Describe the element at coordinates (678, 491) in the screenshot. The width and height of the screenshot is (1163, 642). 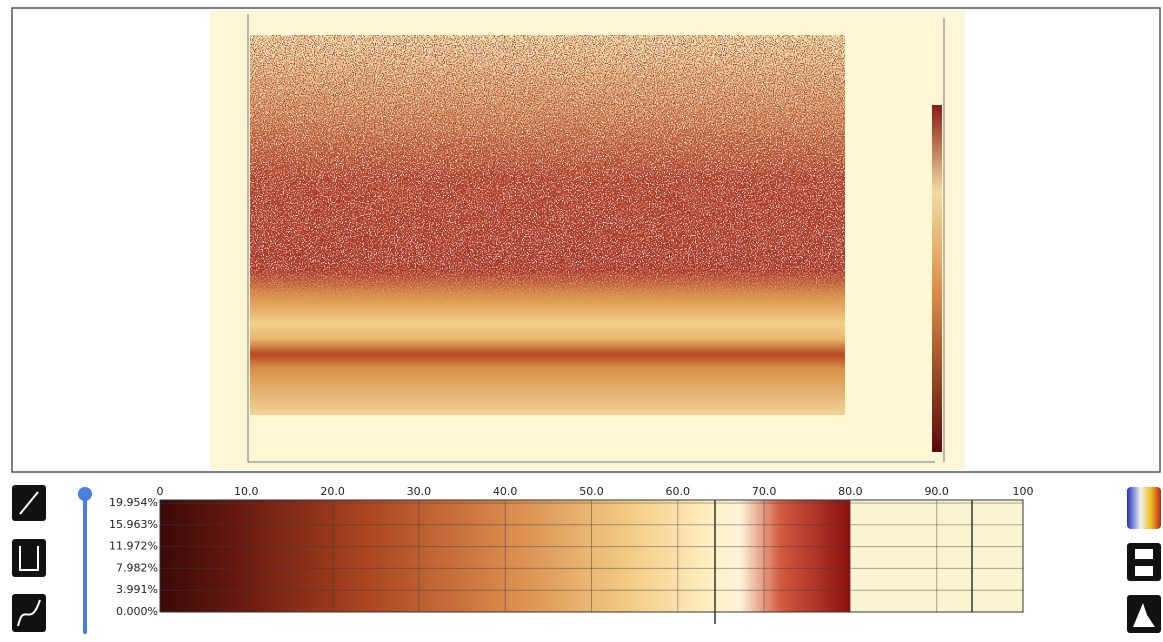
I see `x-tick-label: 60.0` at that location.